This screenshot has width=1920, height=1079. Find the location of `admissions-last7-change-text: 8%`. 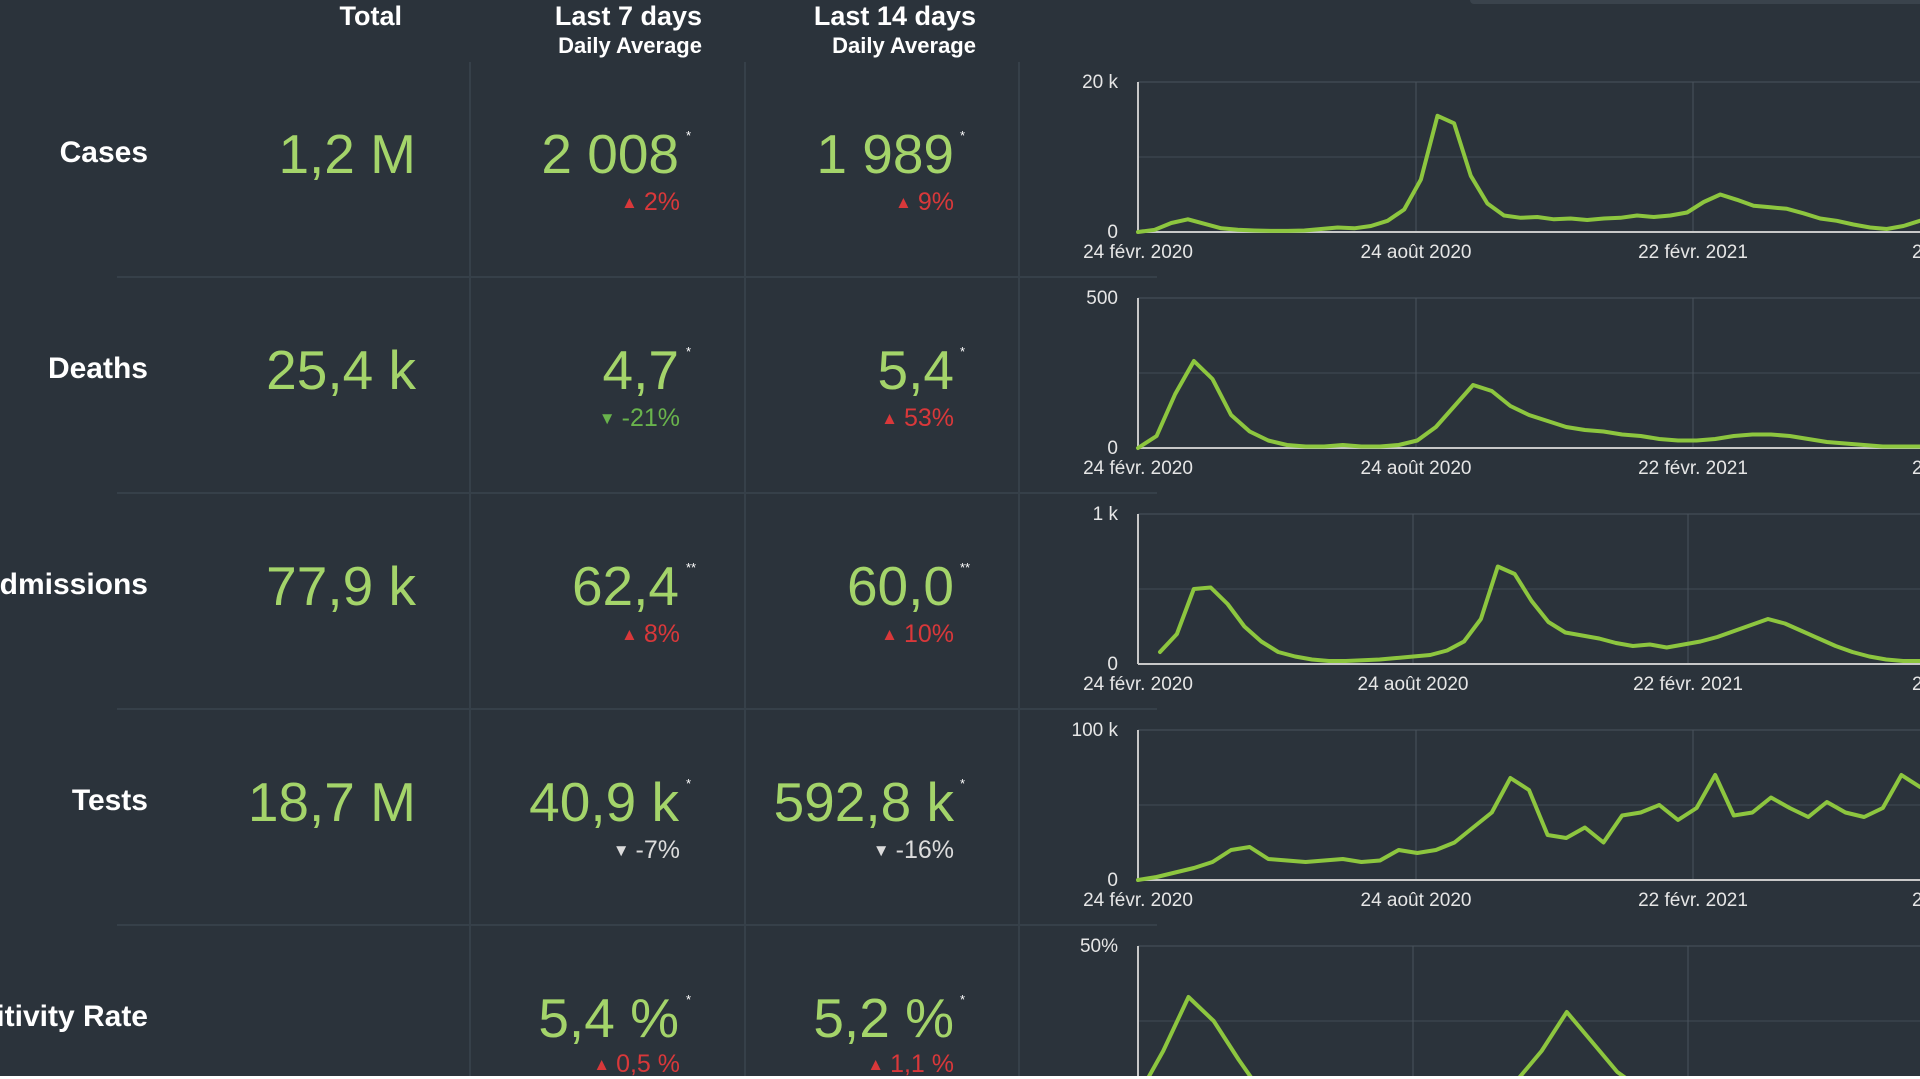

admissions-last7-change-text: 8% is located at coordinates (661, 634).